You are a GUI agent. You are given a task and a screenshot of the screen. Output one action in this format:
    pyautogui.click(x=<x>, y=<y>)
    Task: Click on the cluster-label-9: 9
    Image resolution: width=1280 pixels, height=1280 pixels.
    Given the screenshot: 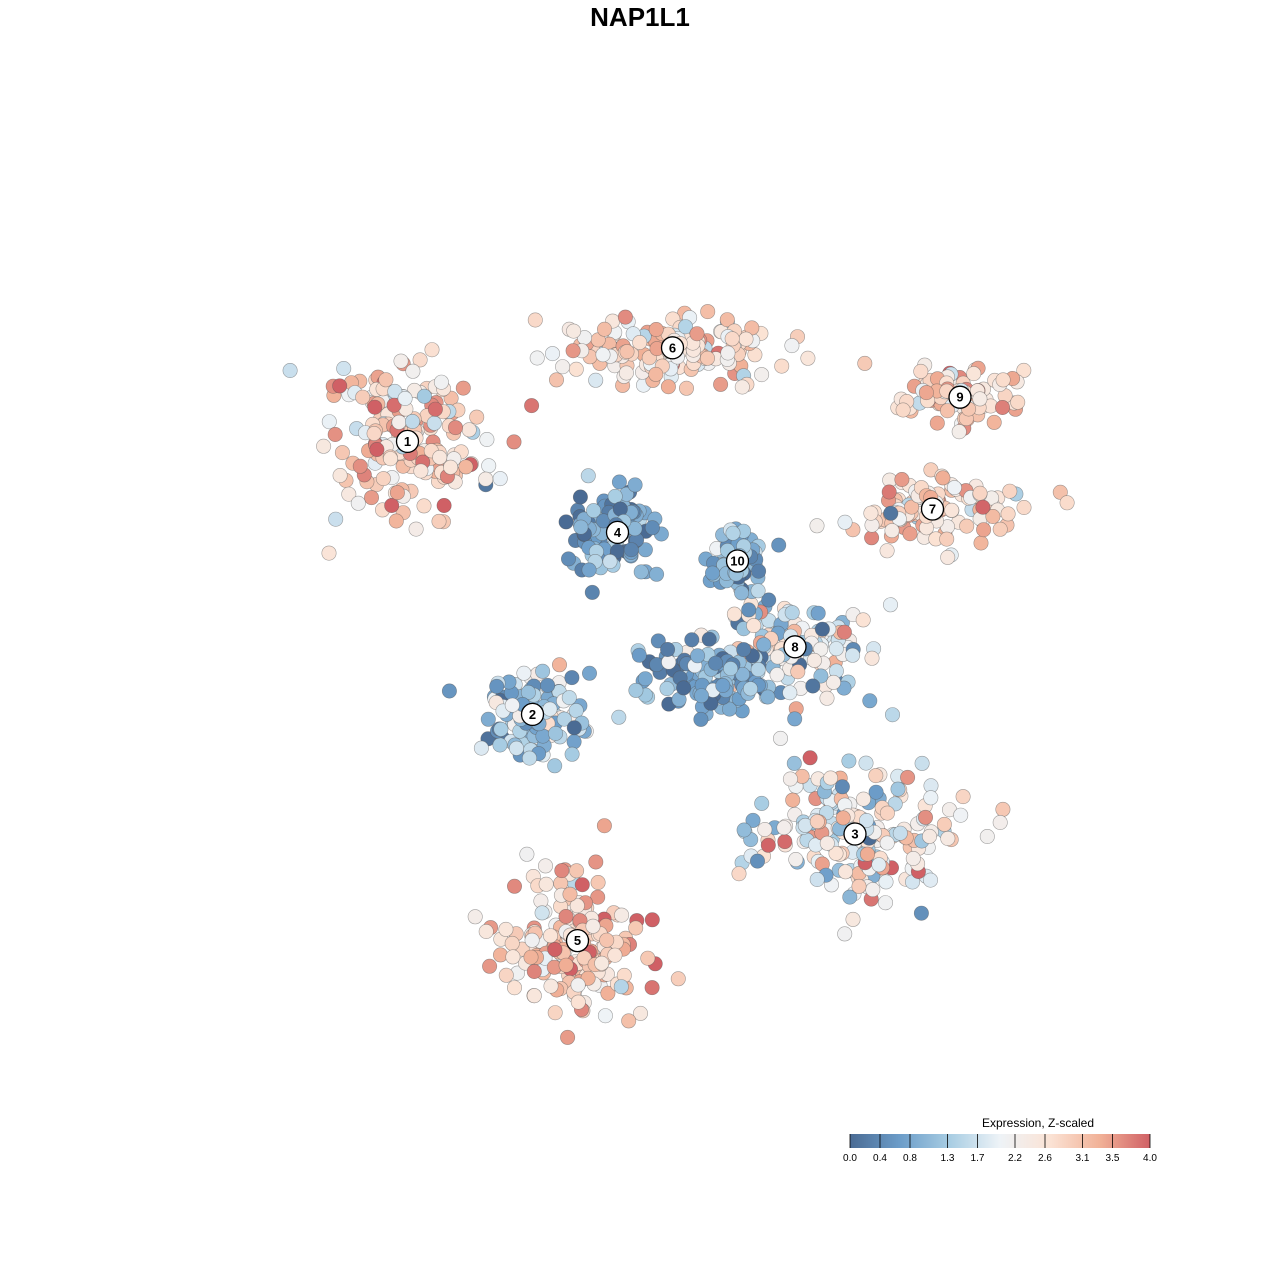 What is the action you would take?
    pyautogui.click(x=960, y=397)
    